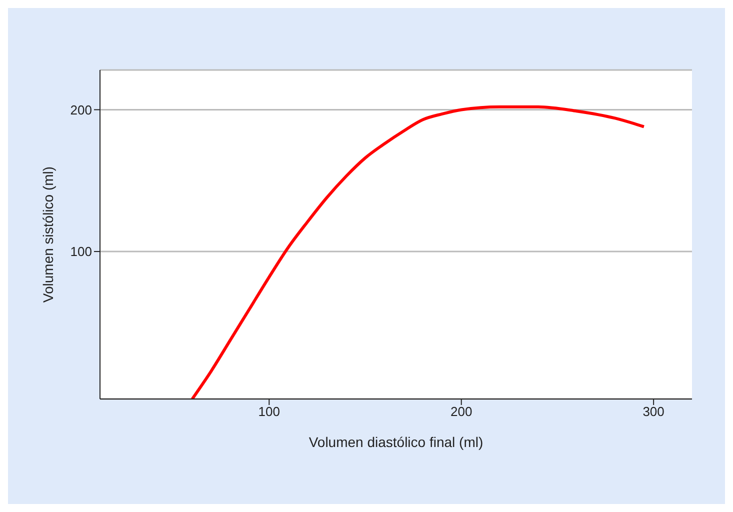  I want to click on x-tick-label: 100, so click(269, 412).